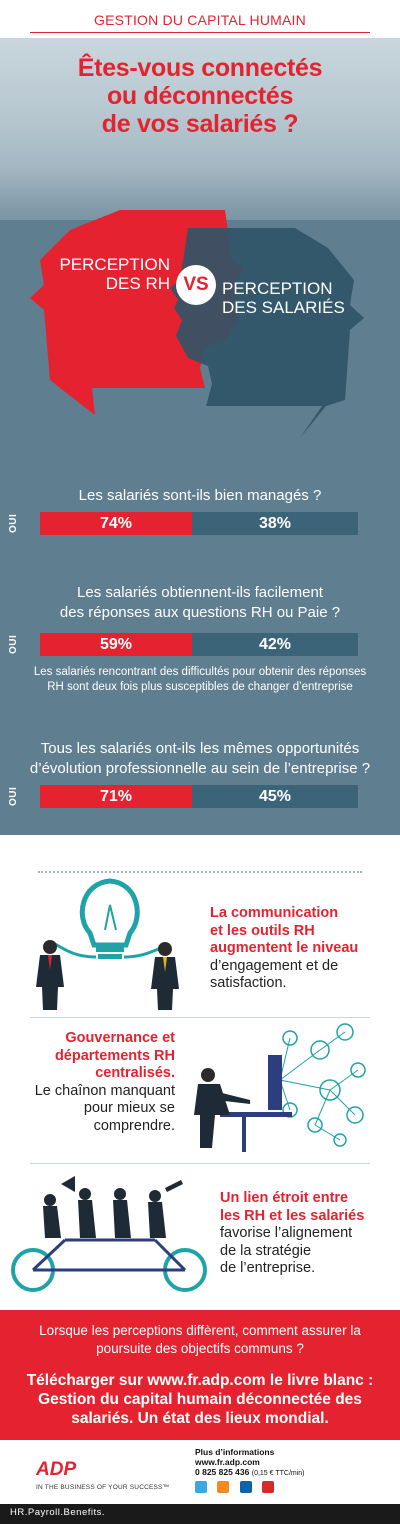  I want to click on title-line-3: de vos salariés ?, so click(200, 124).